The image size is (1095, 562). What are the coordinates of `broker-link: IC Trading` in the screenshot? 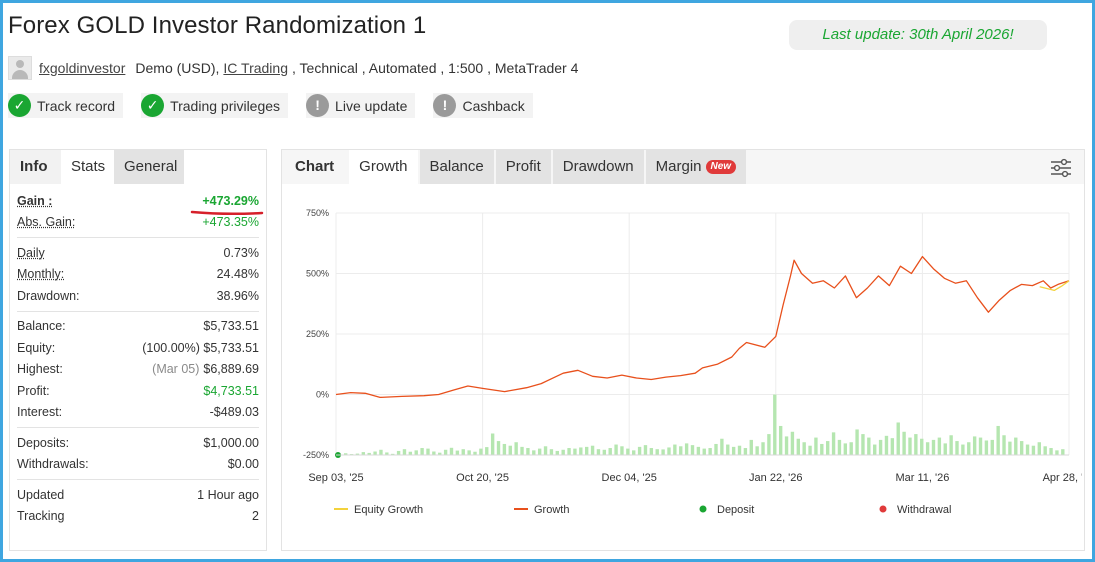 It's located at (255, 68).